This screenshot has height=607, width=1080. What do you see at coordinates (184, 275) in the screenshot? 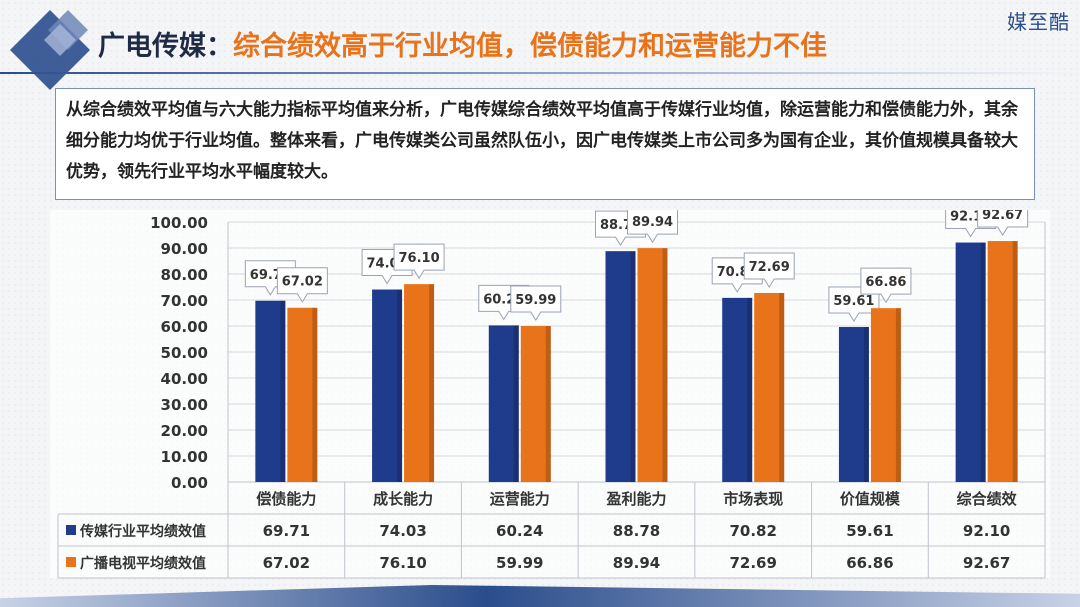
I see `y-tick-label: 80.00` at bounding box center [184, 275].